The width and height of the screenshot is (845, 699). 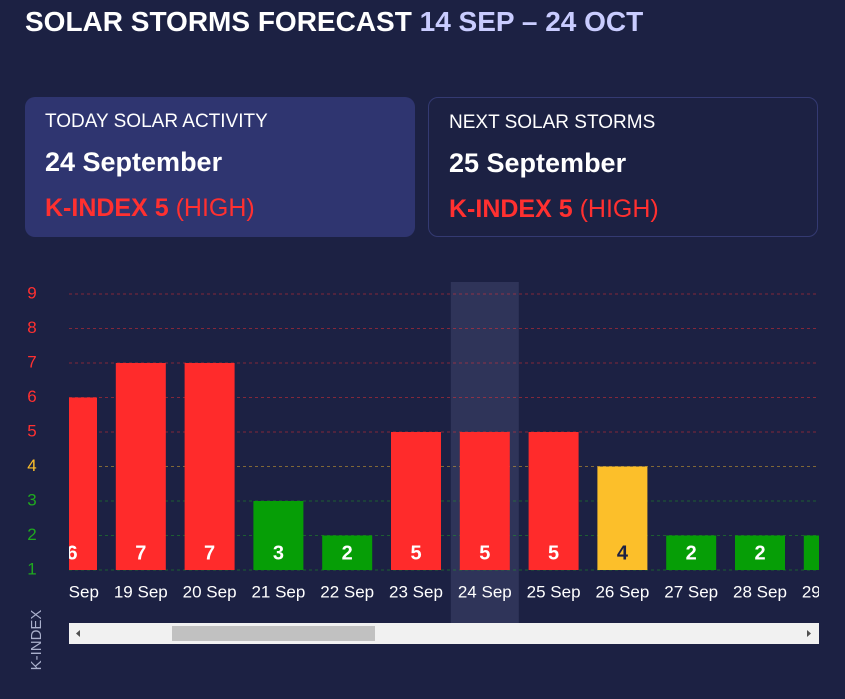 What do you see at coordinates (554, 591) in the screenshot?
I see `x-tick-label: 25 Sep` at bounding box center [554, 591].